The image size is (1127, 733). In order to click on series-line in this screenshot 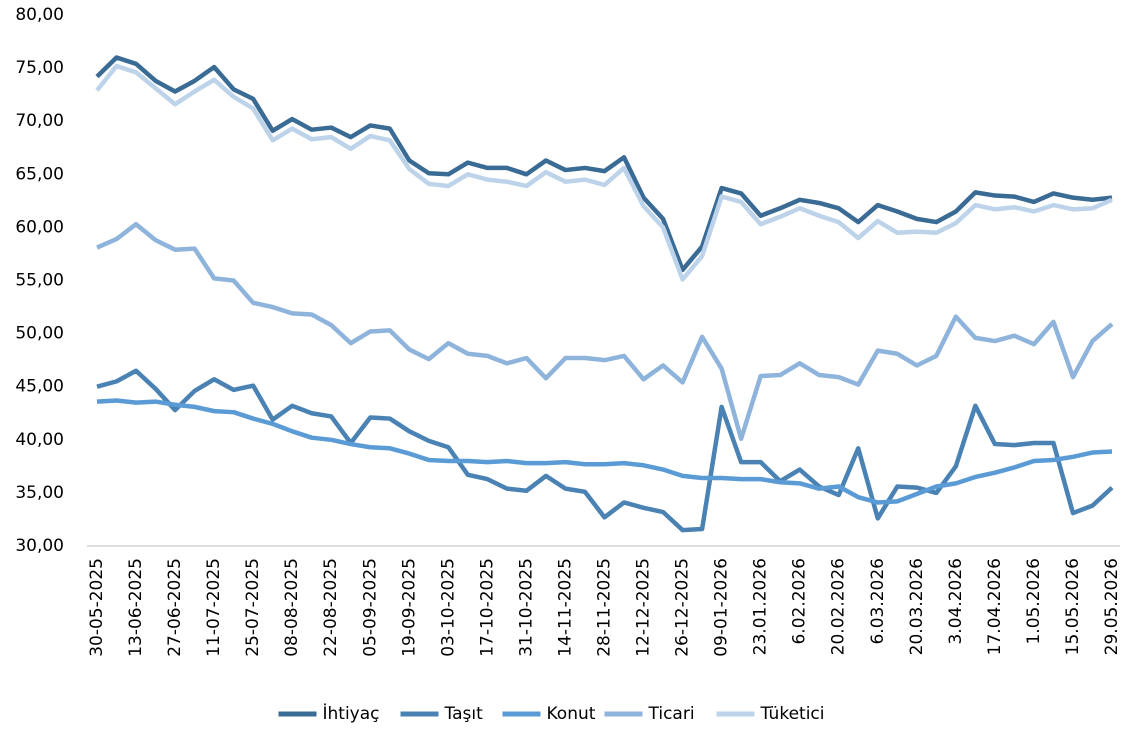, I will do `click(604, 451)`.